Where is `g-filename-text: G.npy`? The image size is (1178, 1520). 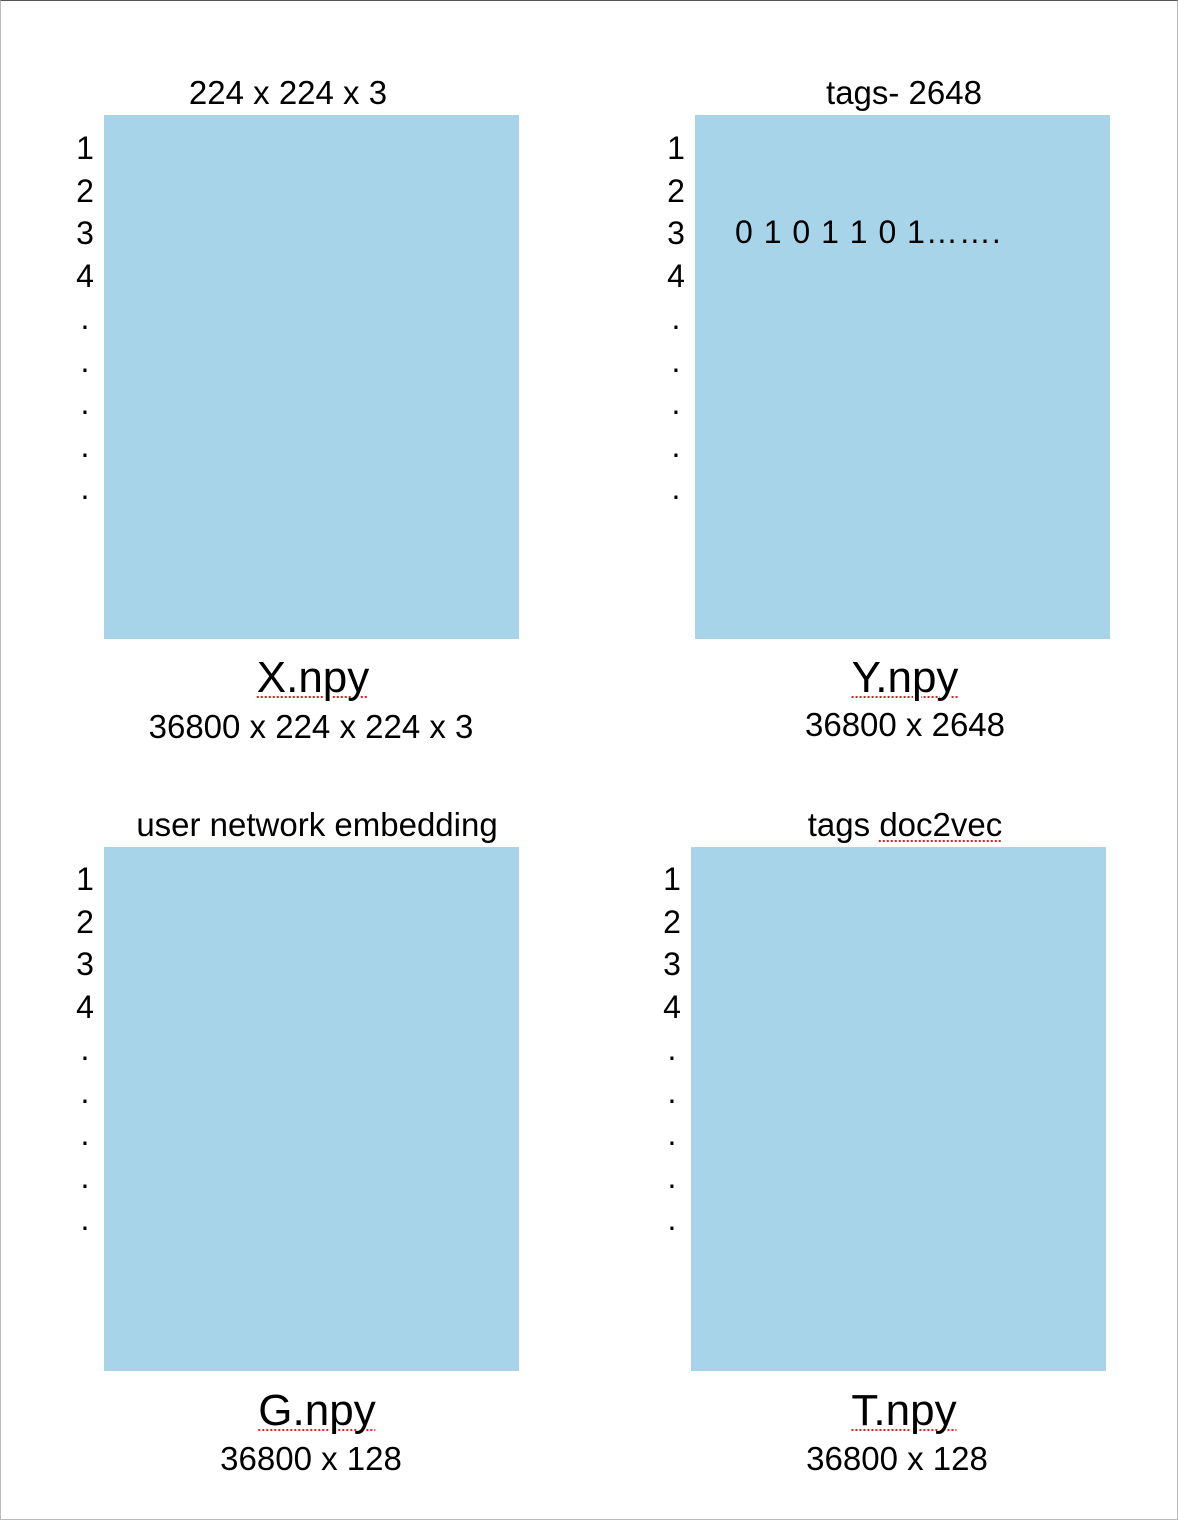
g-filename-text: G.npy is located at coordinates (317, 1410).